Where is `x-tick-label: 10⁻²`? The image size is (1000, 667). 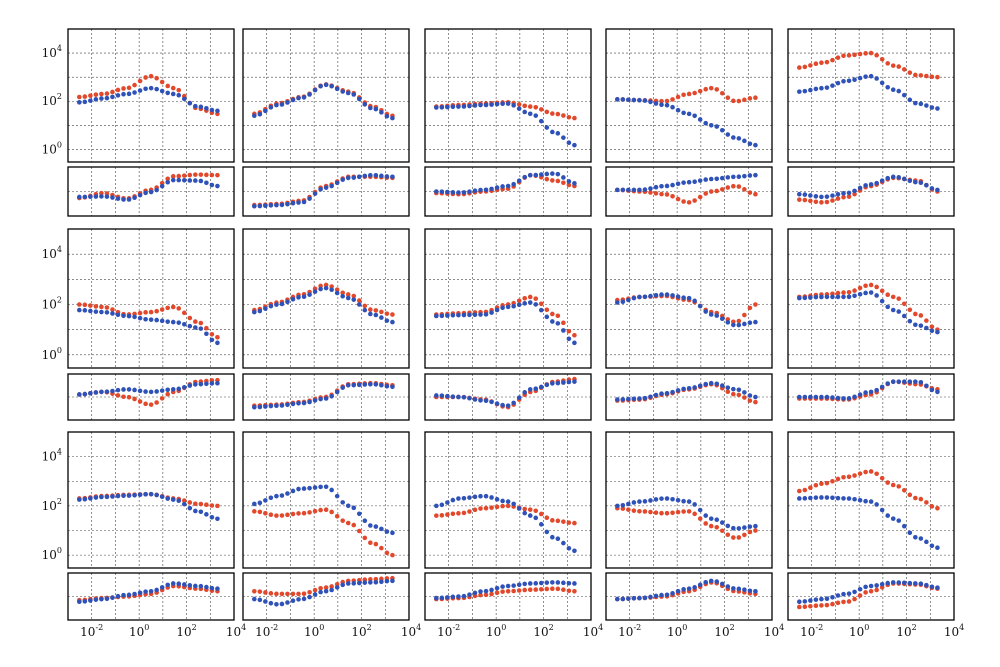 x-tick-label: 10⁻² is located at coordinates (811, 631).